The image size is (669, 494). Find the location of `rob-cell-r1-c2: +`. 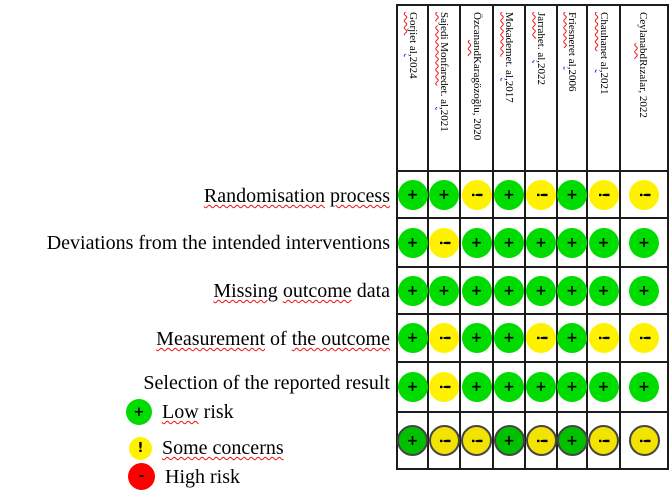

rob-cell-r1-c2: + is located at coordinates (445, 195).